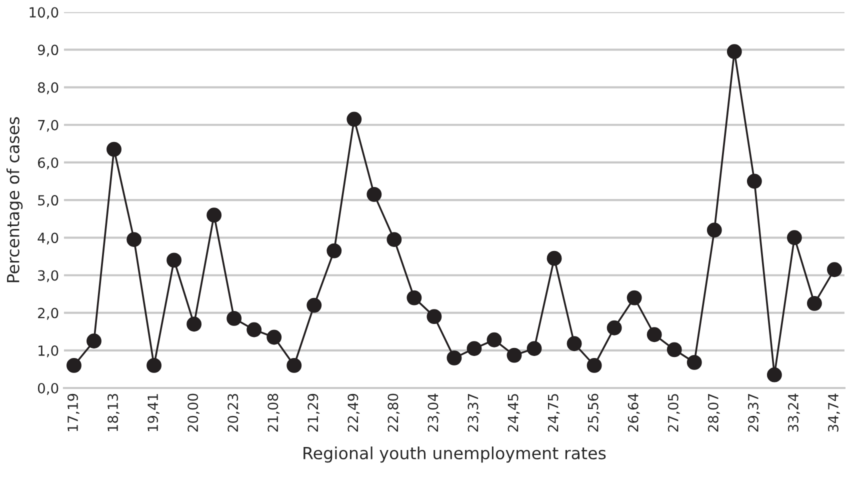  Describe the element at coordinates (48, 201) in the screenshot. I see `y-tick-label: 5,0` at that location.